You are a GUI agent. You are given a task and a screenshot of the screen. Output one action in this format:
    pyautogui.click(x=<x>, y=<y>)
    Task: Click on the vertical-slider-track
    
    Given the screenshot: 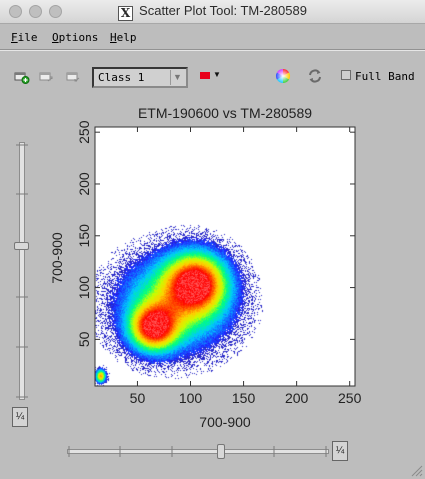 What is the action you would take?
    pyautogui.click(x=22, y=271)
    